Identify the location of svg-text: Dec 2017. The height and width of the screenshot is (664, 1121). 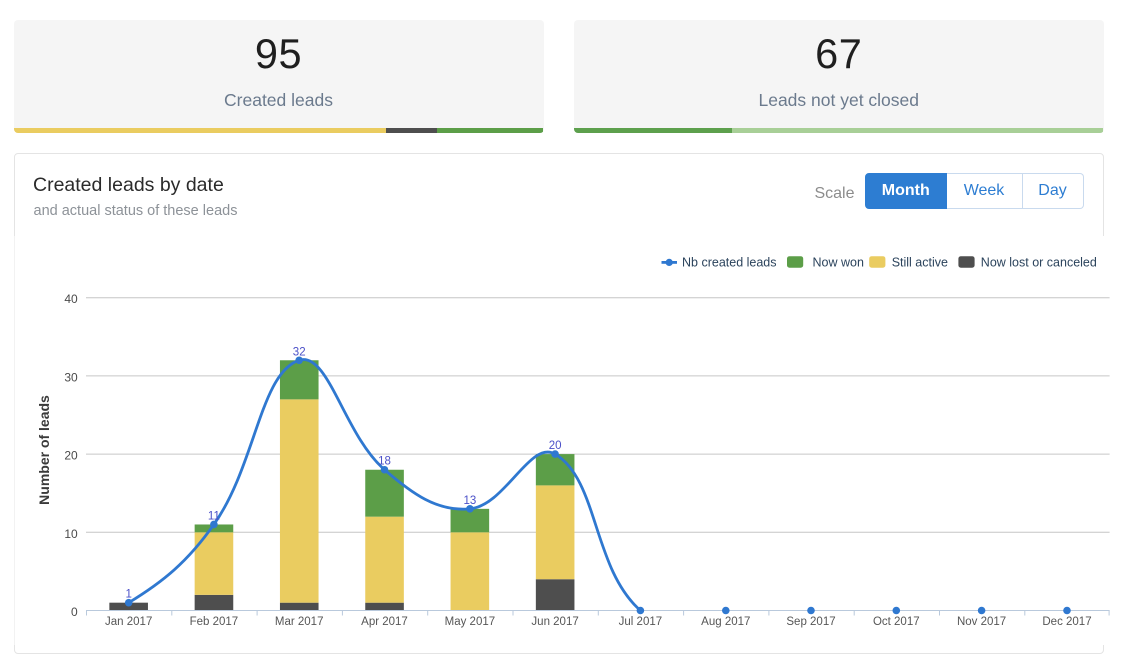
(1066, 622).